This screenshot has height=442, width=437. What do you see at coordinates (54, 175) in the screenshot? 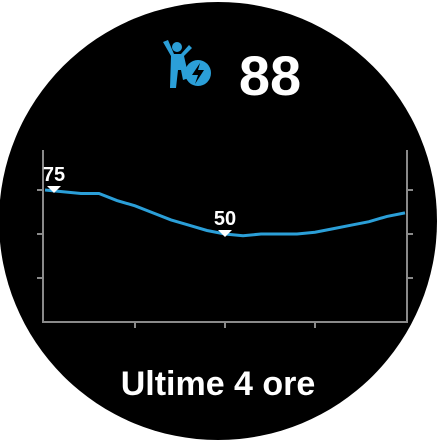
I see `annotation-label: 75` at bounding box center [54, 175].